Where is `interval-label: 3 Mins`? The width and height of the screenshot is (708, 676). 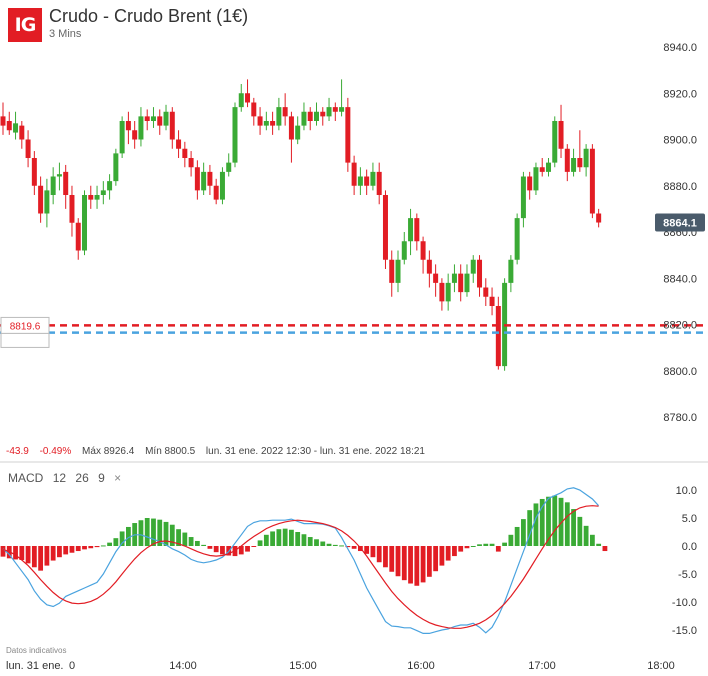 interval-label: 3 Mins is located at coordinates (65, 34).